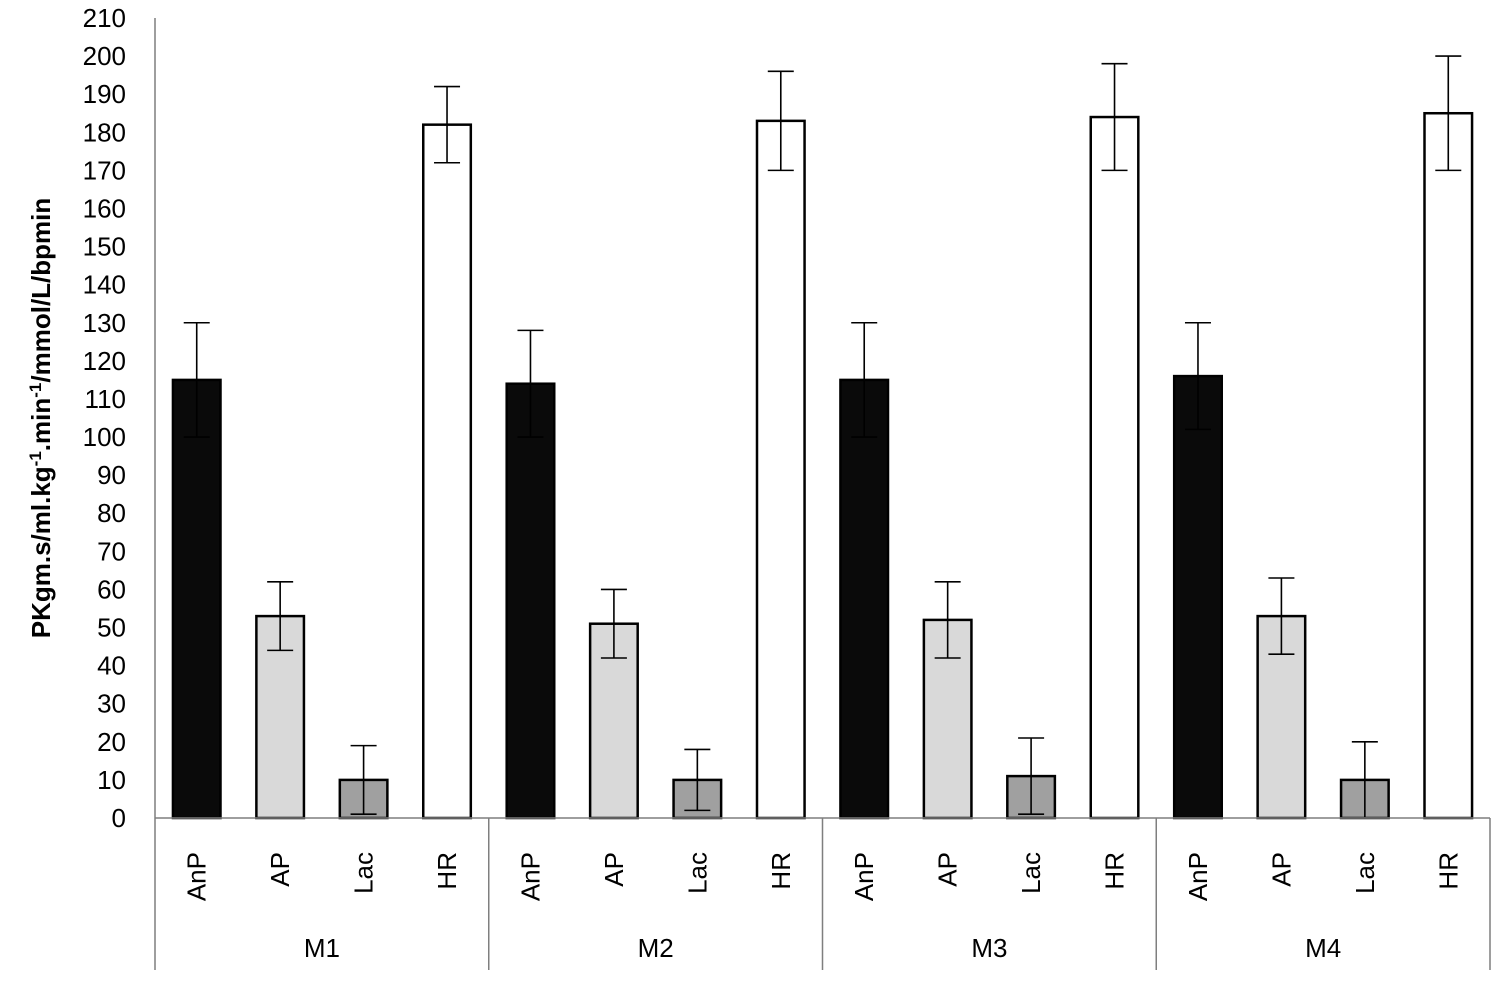  What do you see at coordinates (35, 458) in the screenshot?
I see `y-axis-label-sup1: -1` at bounding box center [35, 458].